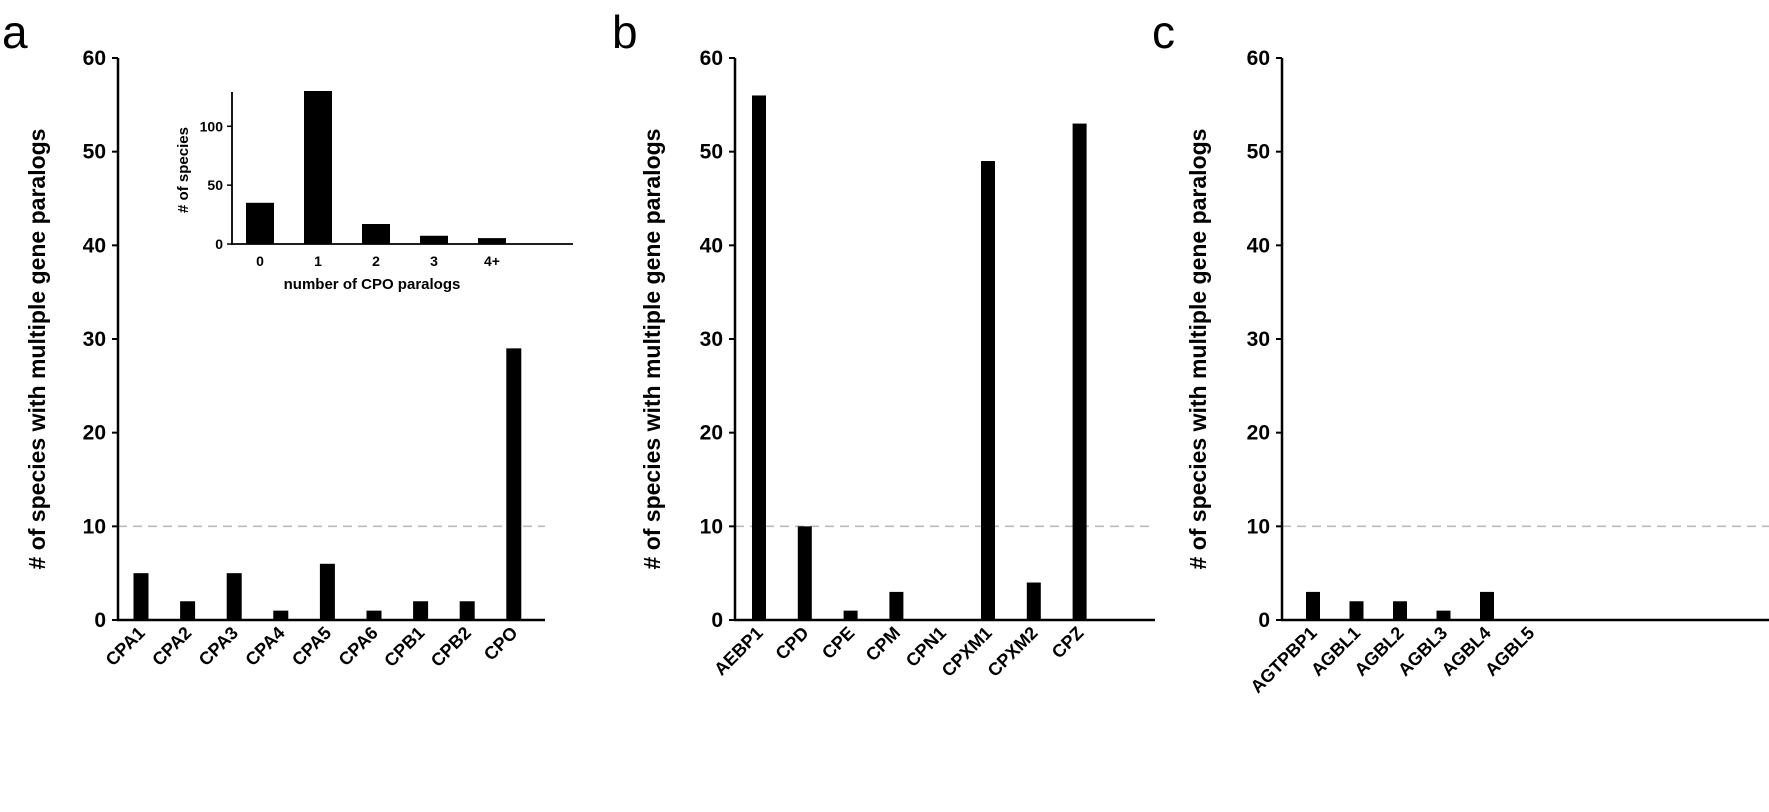  Describe the element at coordinates (514, 484) in the screenshot. I see `bar-CPO` at that location.